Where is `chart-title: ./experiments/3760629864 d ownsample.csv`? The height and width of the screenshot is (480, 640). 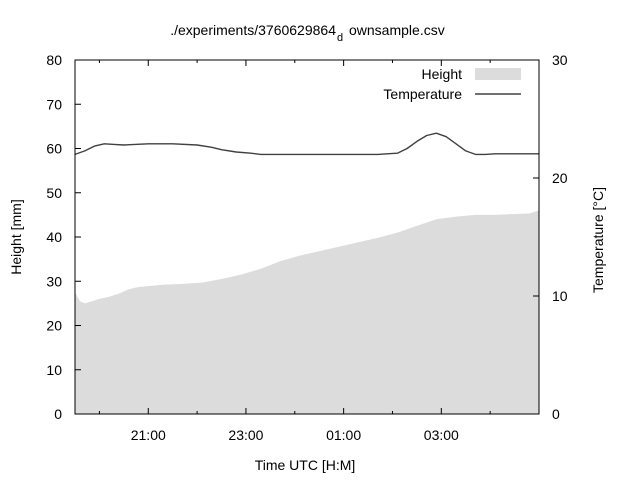 chart-title: ./experiments/3760629864 d ownsample.csv is located at coordinates (307, 33).